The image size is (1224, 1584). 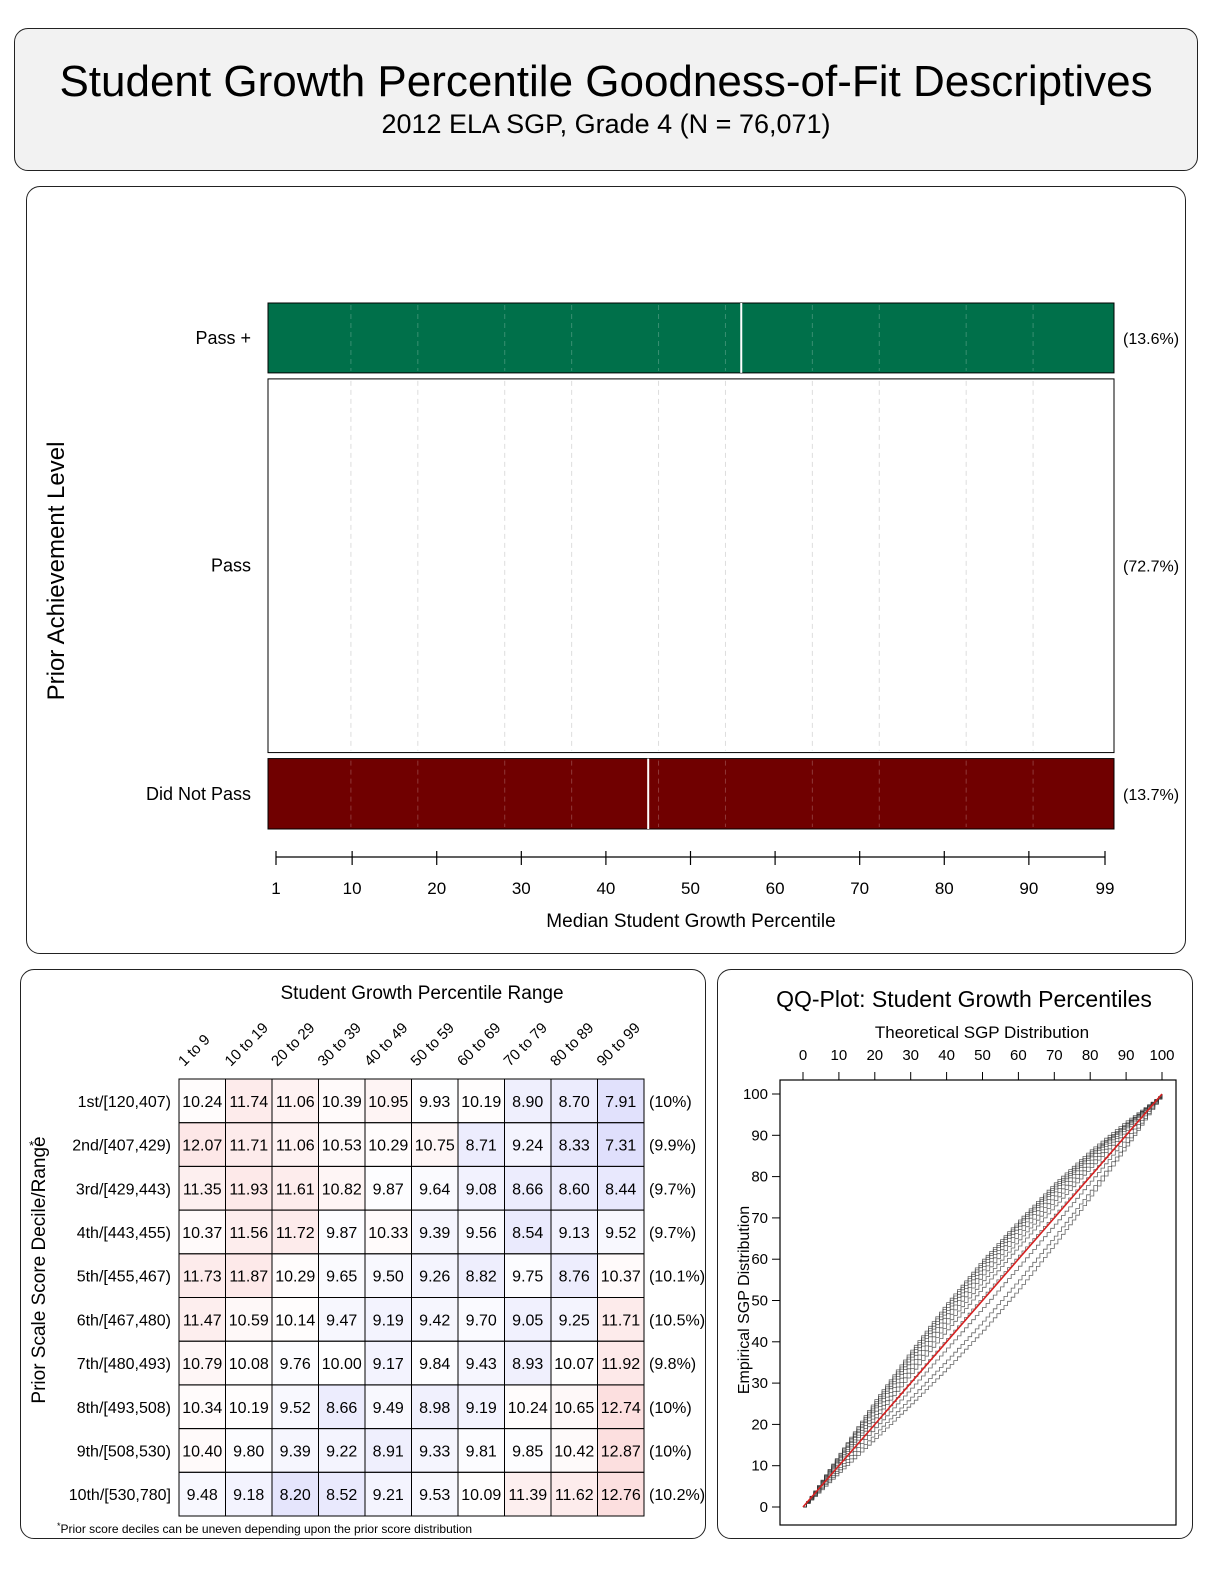 What do you see at coordinates (759, 1218) in the screenshot?
I see `qq-y-tick-label: 70` at bounding box center [759, 1218].